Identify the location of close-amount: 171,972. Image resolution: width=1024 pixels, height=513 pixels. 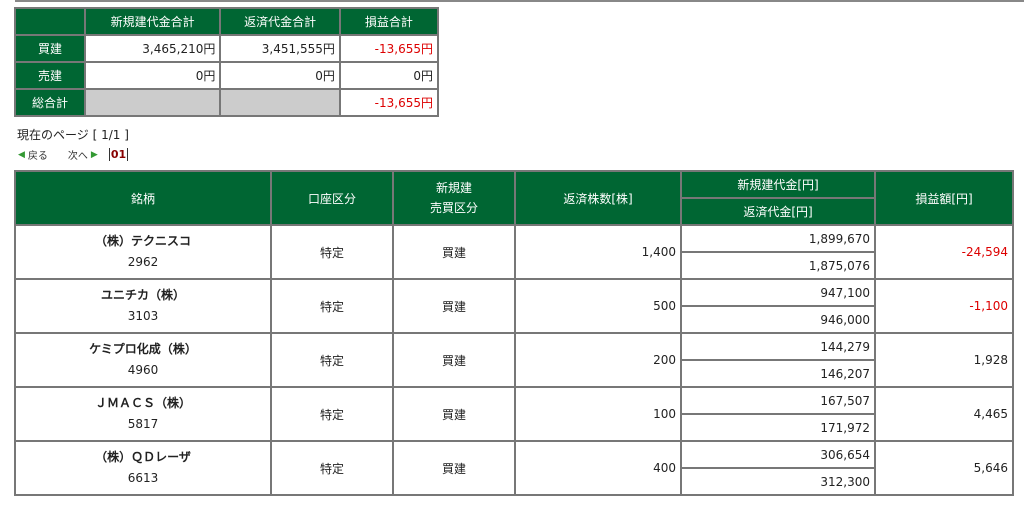
(778, 427).